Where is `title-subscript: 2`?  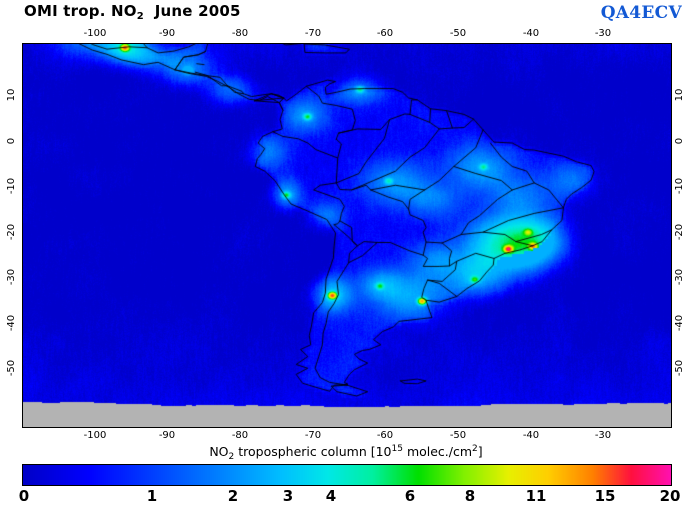
title-subscript: 2 is located at coordinates (140, 16).